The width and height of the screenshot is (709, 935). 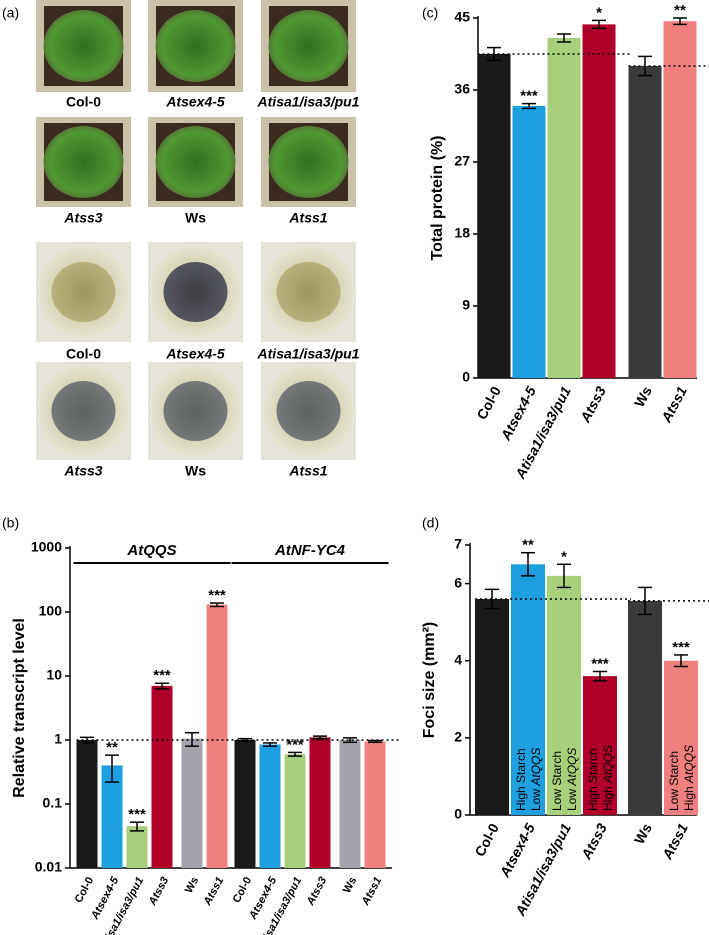 I want to click on y-axis-label: Relative transcript level, so click(x=19, y=708).